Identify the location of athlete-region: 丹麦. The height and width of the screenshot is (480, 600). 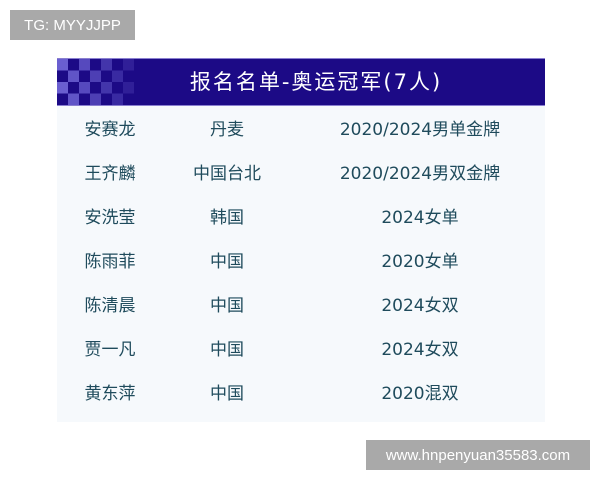
(227, 130).